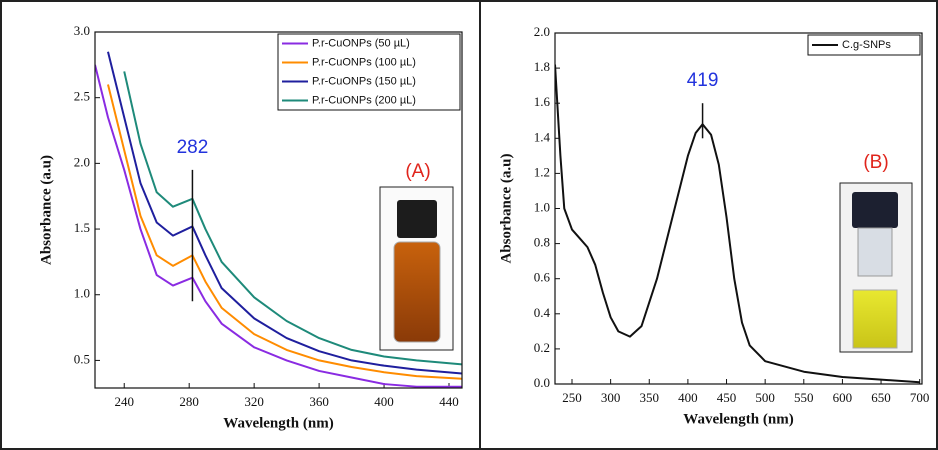 The image size is (938, 450). I want to click on inset-label: (B), so click(875, 162).